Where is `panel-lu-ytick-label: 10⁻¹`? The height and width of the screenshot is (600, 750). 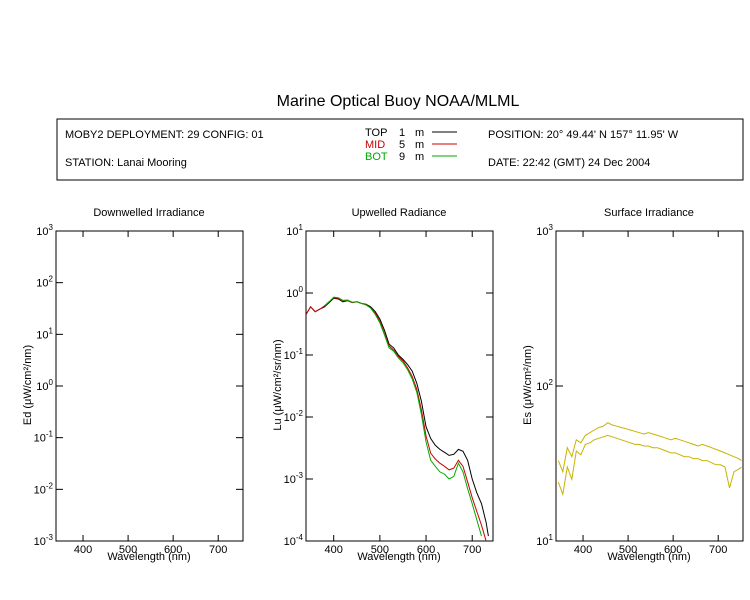 panel-lu-ytick-label: 10⁻¹ is located at coordinates (294, 354).